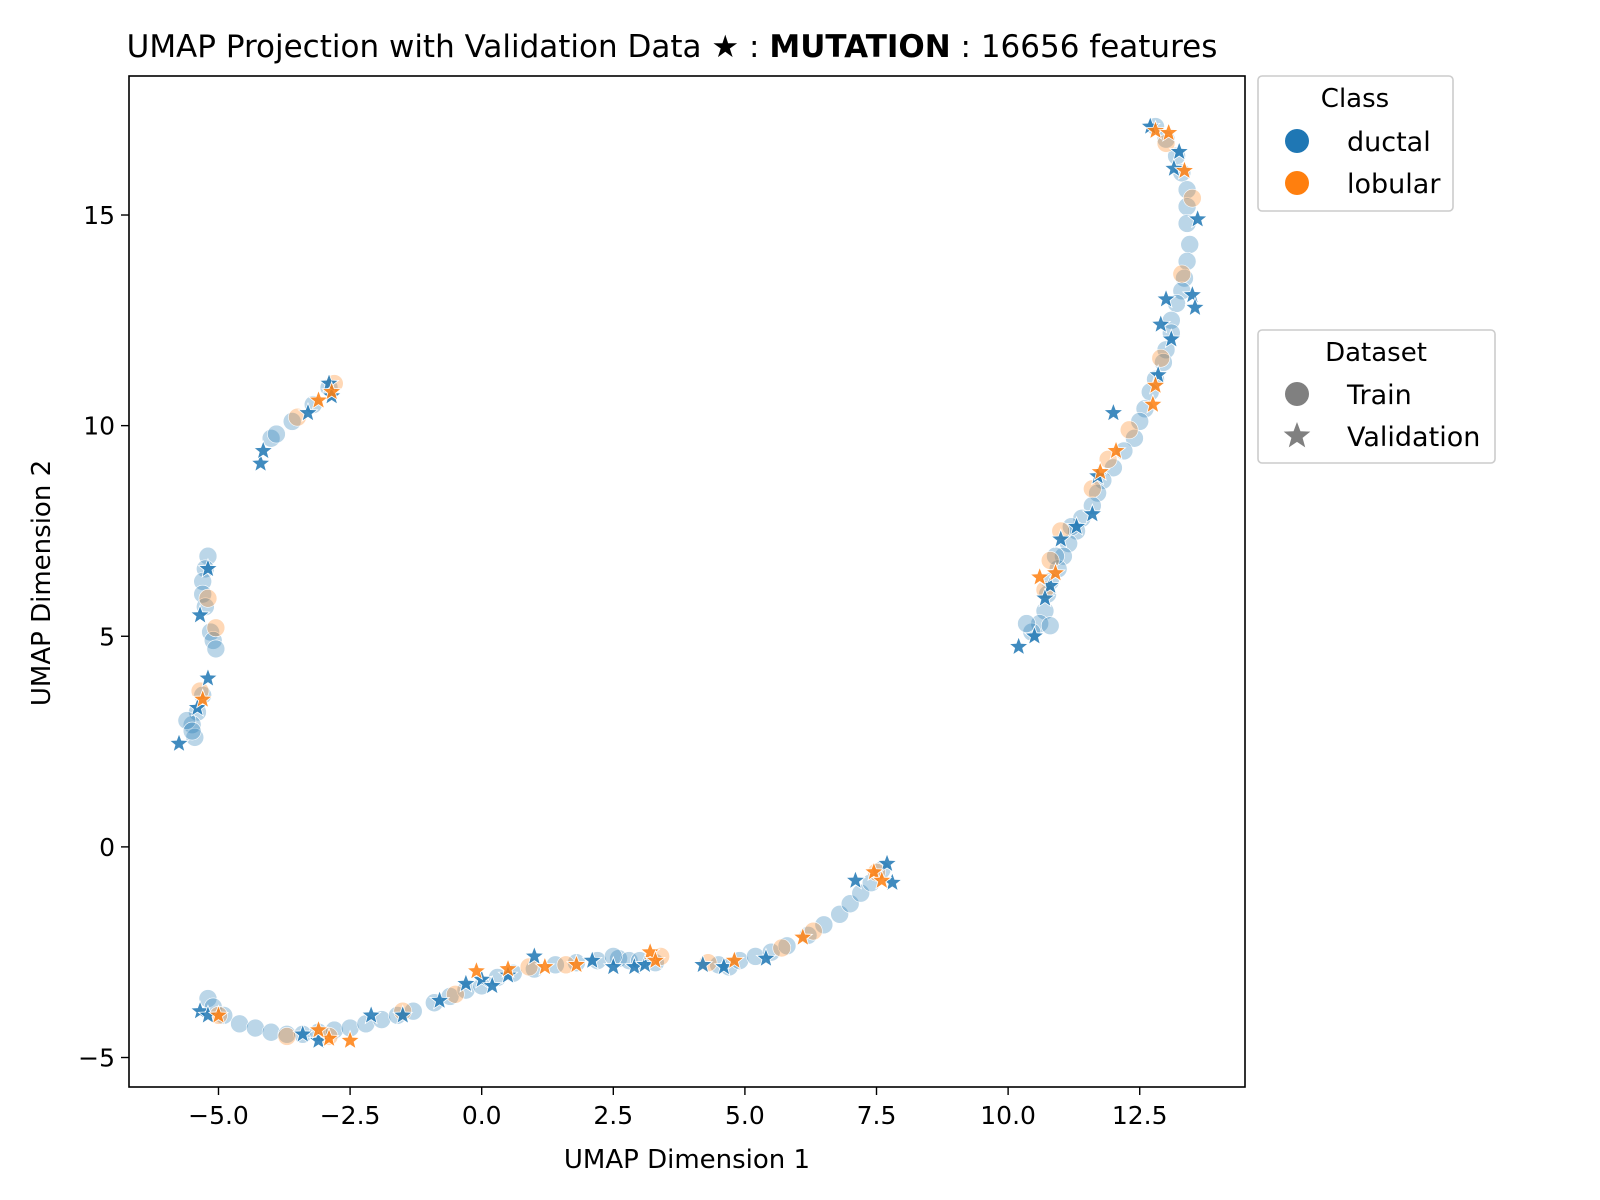  I want to click on x-tick-label: 2.5, so click(613, 1115).